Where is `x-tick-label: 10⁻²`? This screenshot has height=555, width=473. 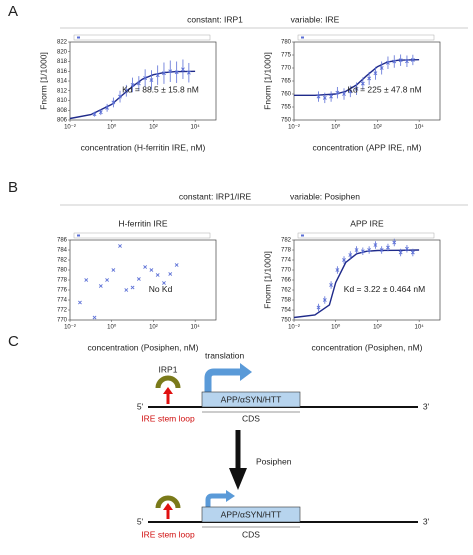 x-tick-label: 10⁻² is located at coordinates (294, 328).